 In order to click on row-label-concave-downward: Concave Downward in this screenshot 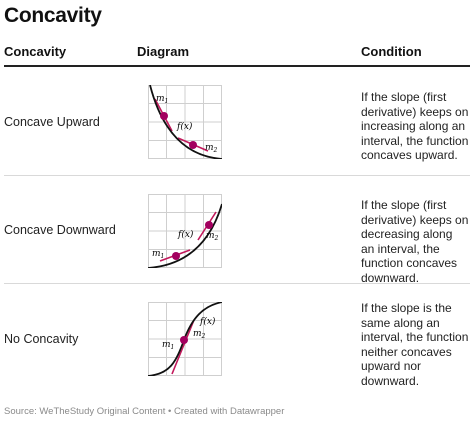, I will do `click(60, 230)`.